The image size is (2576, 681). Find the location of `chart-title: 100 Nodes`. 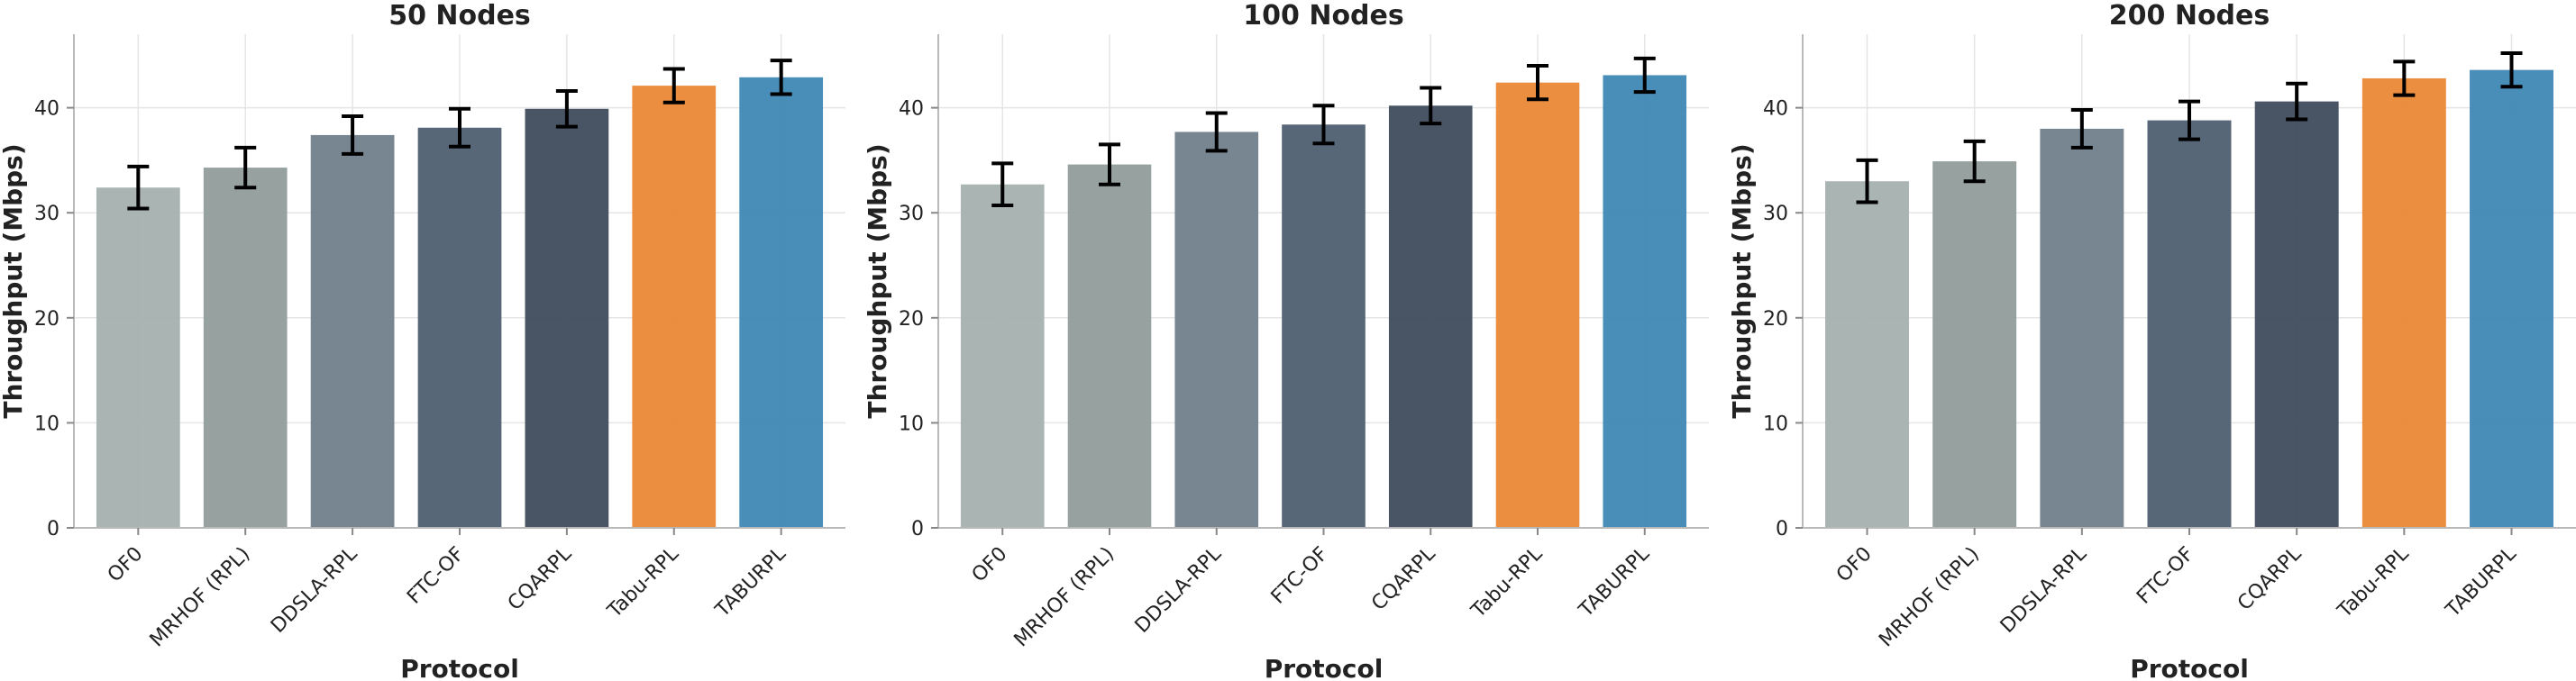

chart-title: 100 Nodes is located at coordinates (1323, 16).